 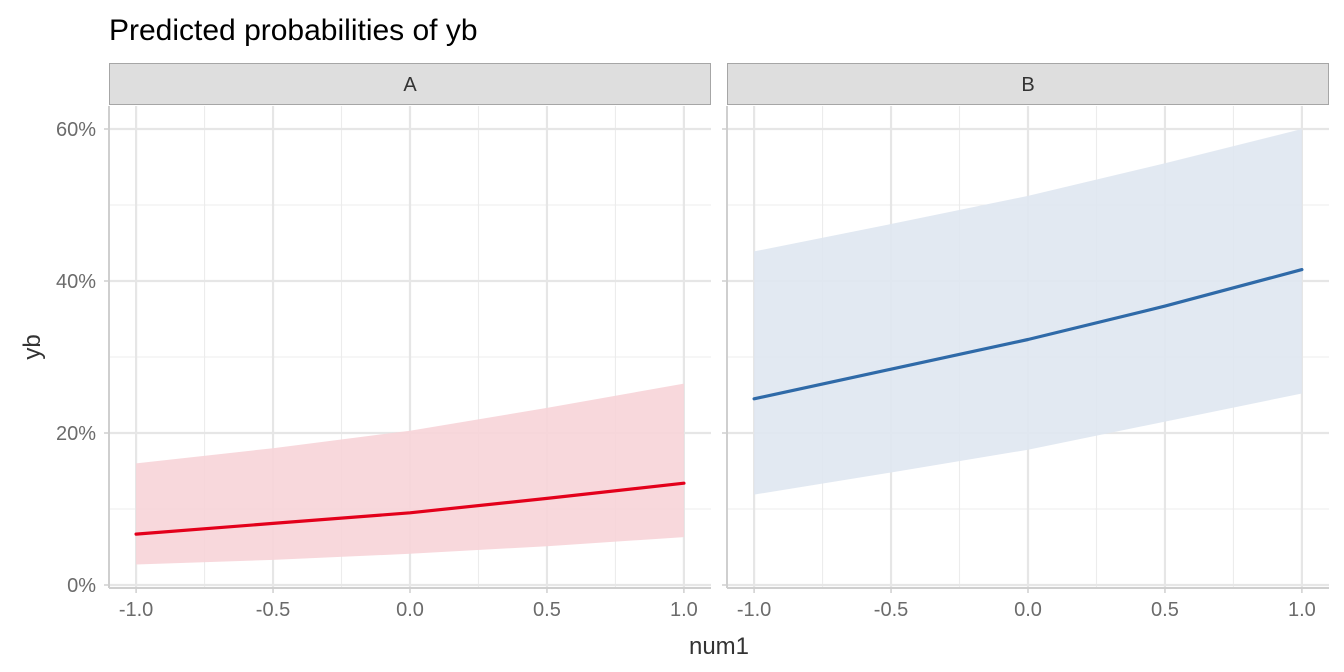 I want to click on chart-title: Predicted probabilities of yb, so click(x=293, y=30).